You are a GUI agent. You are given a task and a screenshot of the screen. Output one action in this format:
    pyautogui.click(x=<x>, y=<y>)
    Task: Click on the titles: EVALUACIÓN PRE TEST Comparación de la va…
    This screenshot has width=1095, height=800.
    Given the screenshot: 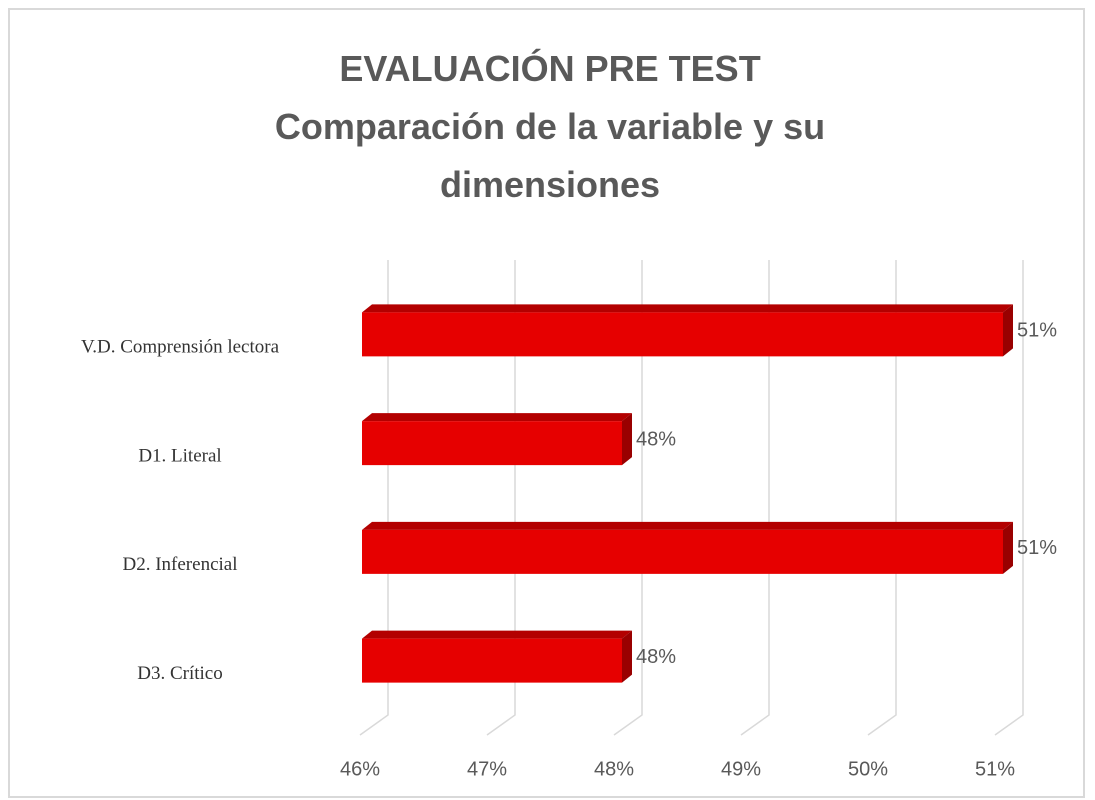 What is the action you would take?
    pyautogui.click(x=550, y=127)
    